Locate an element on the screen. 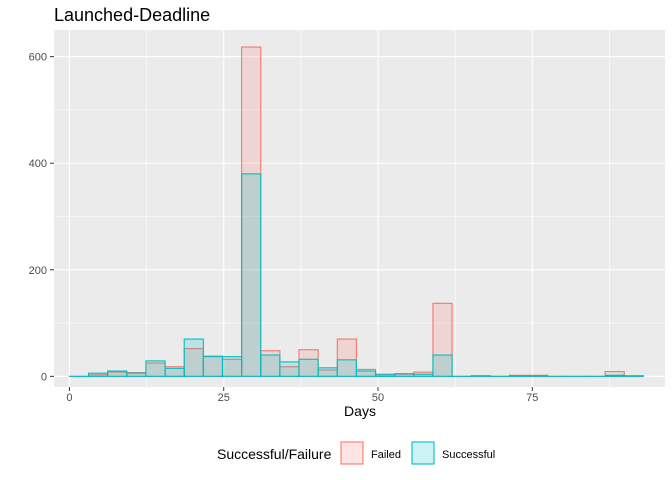  y-tick-label: 200 is located at coordinates (38, 271).